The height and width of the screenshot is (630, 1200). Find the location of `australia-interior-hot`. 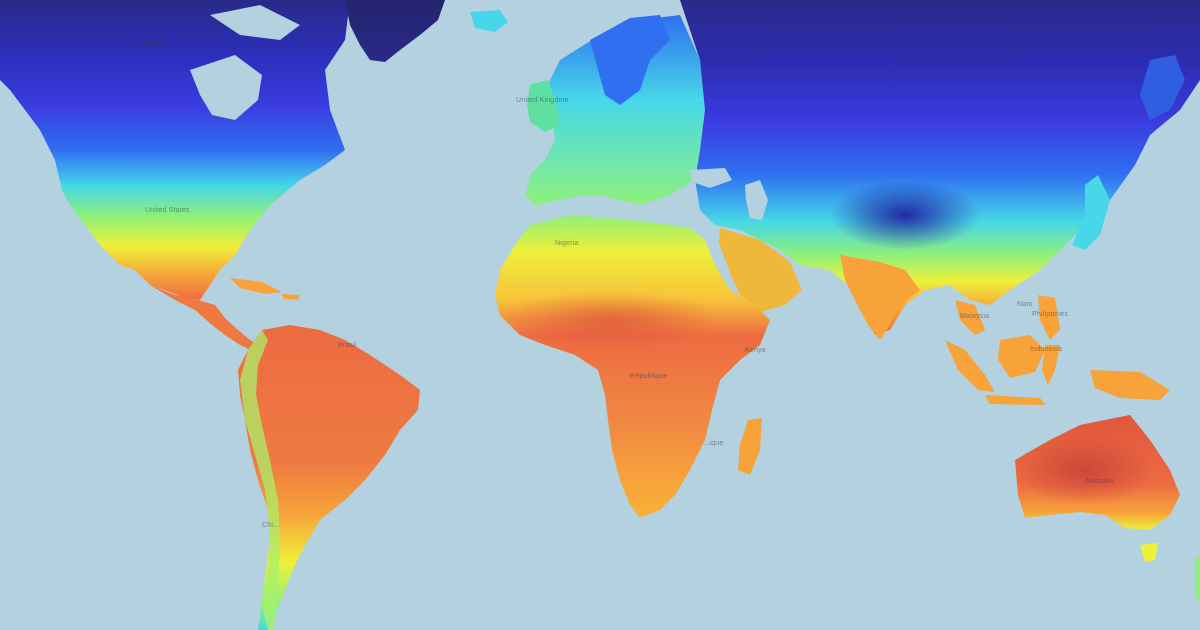

australia-interior-hot is located at coordinates (1085, 470).